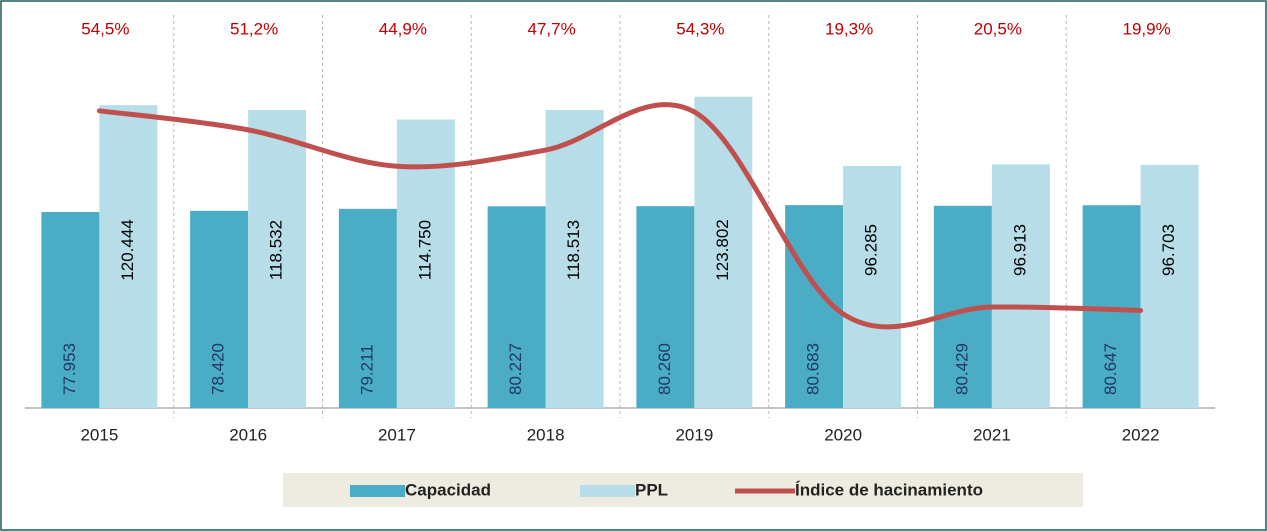 This screenshot has height=531, width=1267. Describe the element at coordinates (254, 28) in the screenshot. I see `value-label: 51,2%` at that location.